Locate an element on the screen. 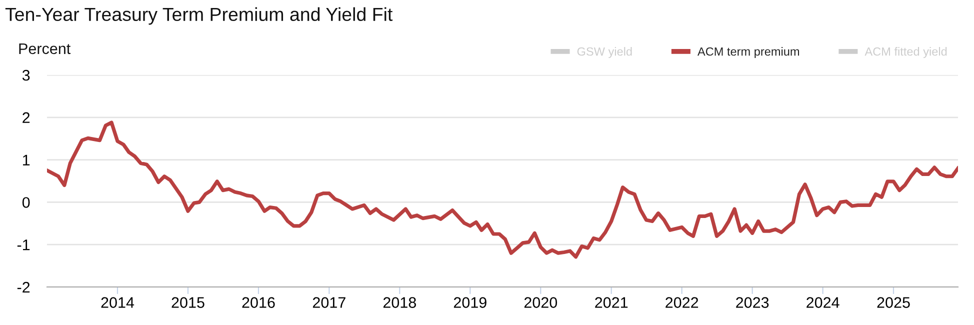  chart-title: Ten-Year Treasury Term Premium and Yield Fit is located at coordinates (199, 16).